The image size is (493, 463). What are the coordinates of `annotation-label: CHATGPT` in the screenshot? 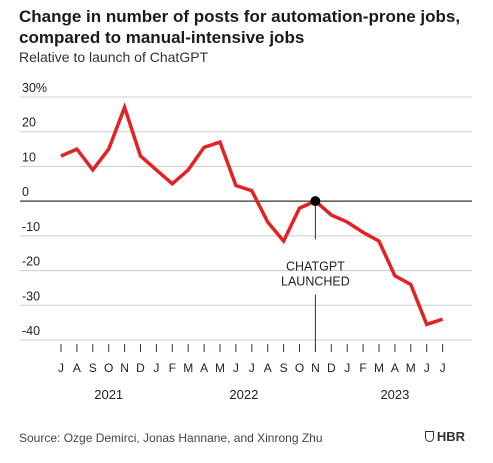 It's located at (315, 267).